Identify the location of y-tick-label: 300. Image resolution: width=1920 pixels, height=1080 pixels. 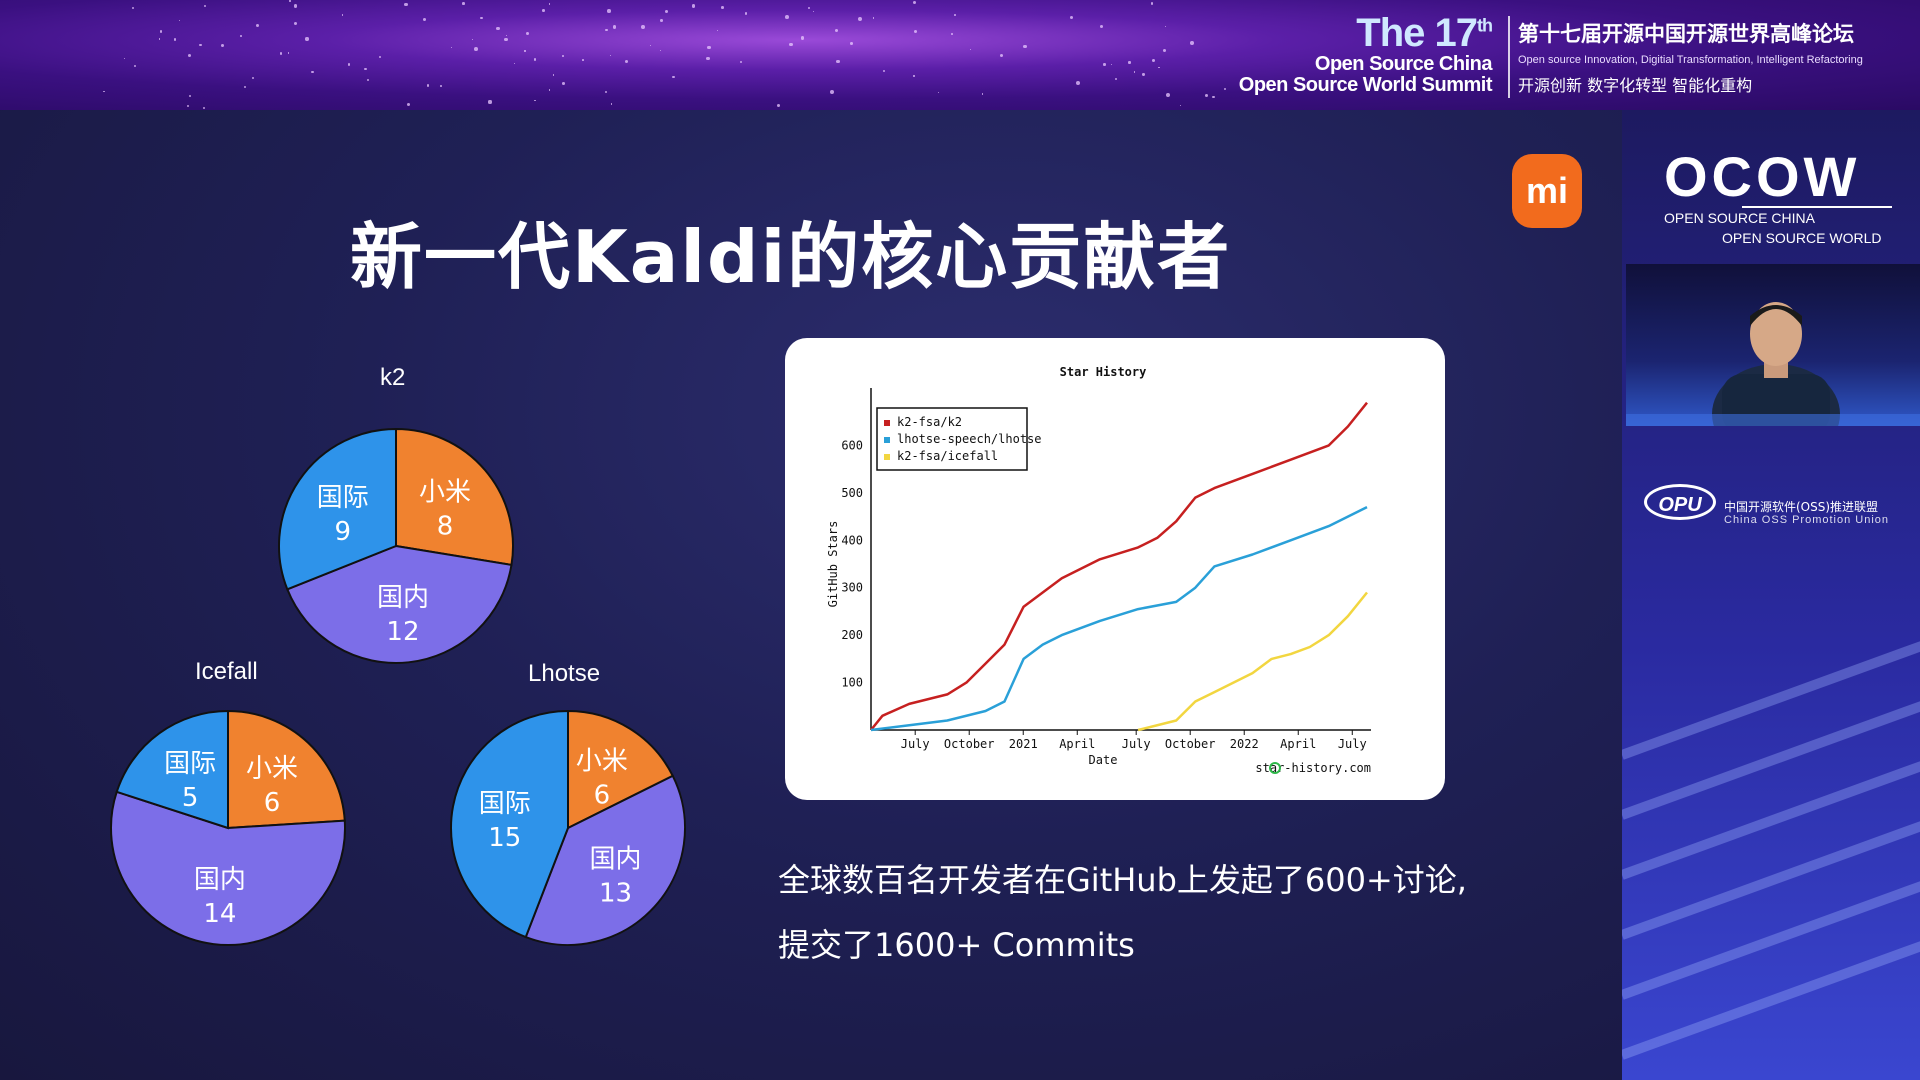
(852, 588).